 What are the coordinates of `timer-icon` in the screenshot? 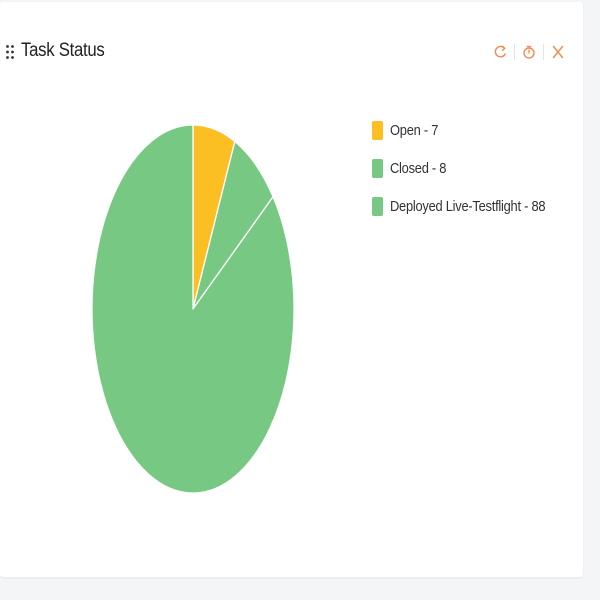 It's located at (529, 52).